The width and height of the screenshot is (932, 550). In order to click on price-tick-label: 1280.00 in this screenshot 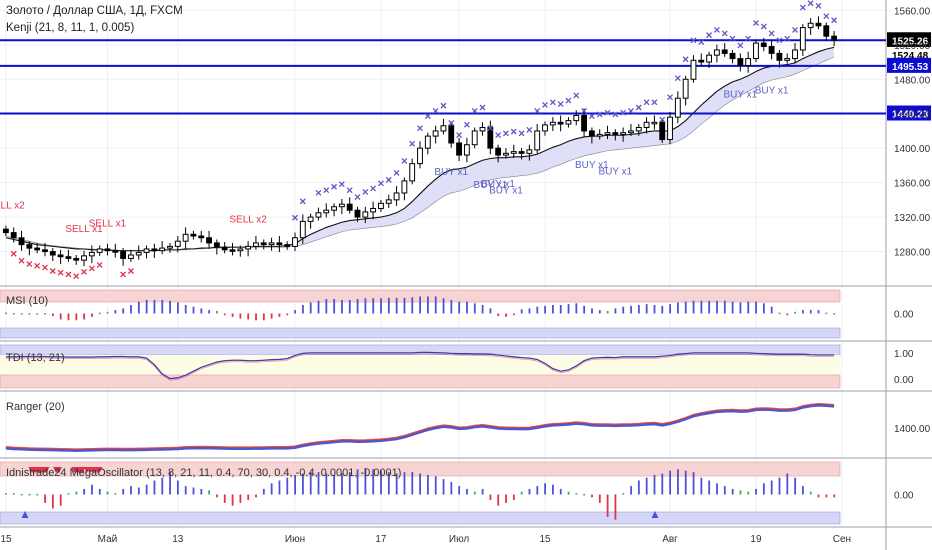, I will do `click(912, 253)`.